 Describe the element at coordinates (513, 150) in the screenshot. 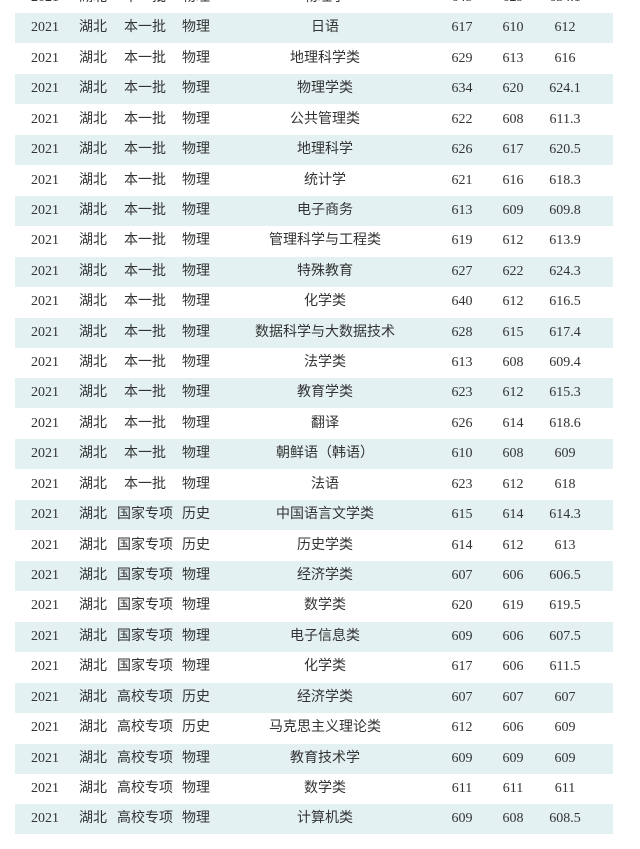

I see `min-score-cell: 617` at that location.